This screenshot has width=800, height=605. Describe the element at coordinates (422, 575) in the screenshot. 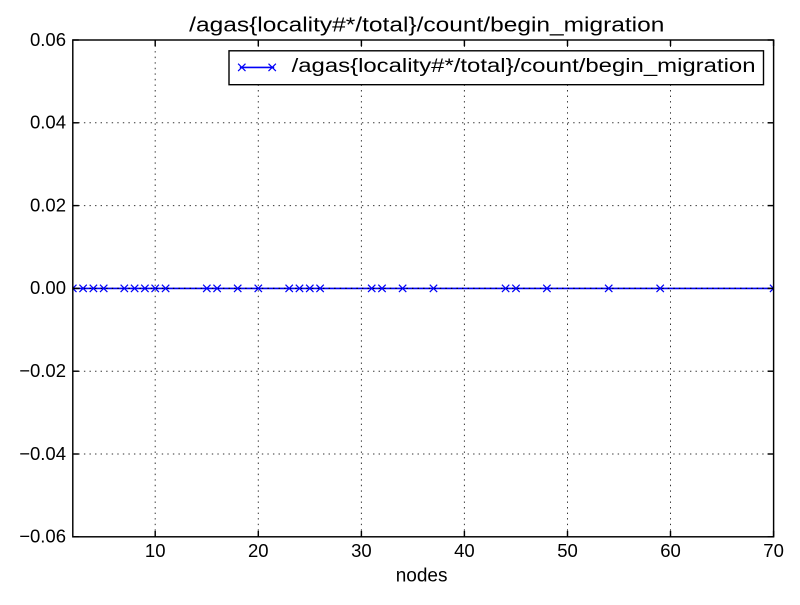

I see `svg-text: nodes` at that location.